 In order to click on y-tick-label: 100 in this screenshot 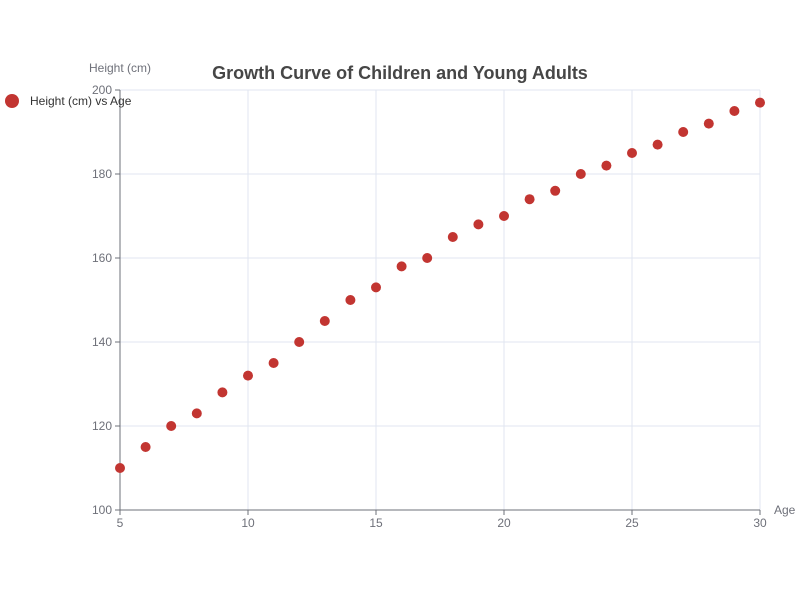, I will do `click(102, 510)`.